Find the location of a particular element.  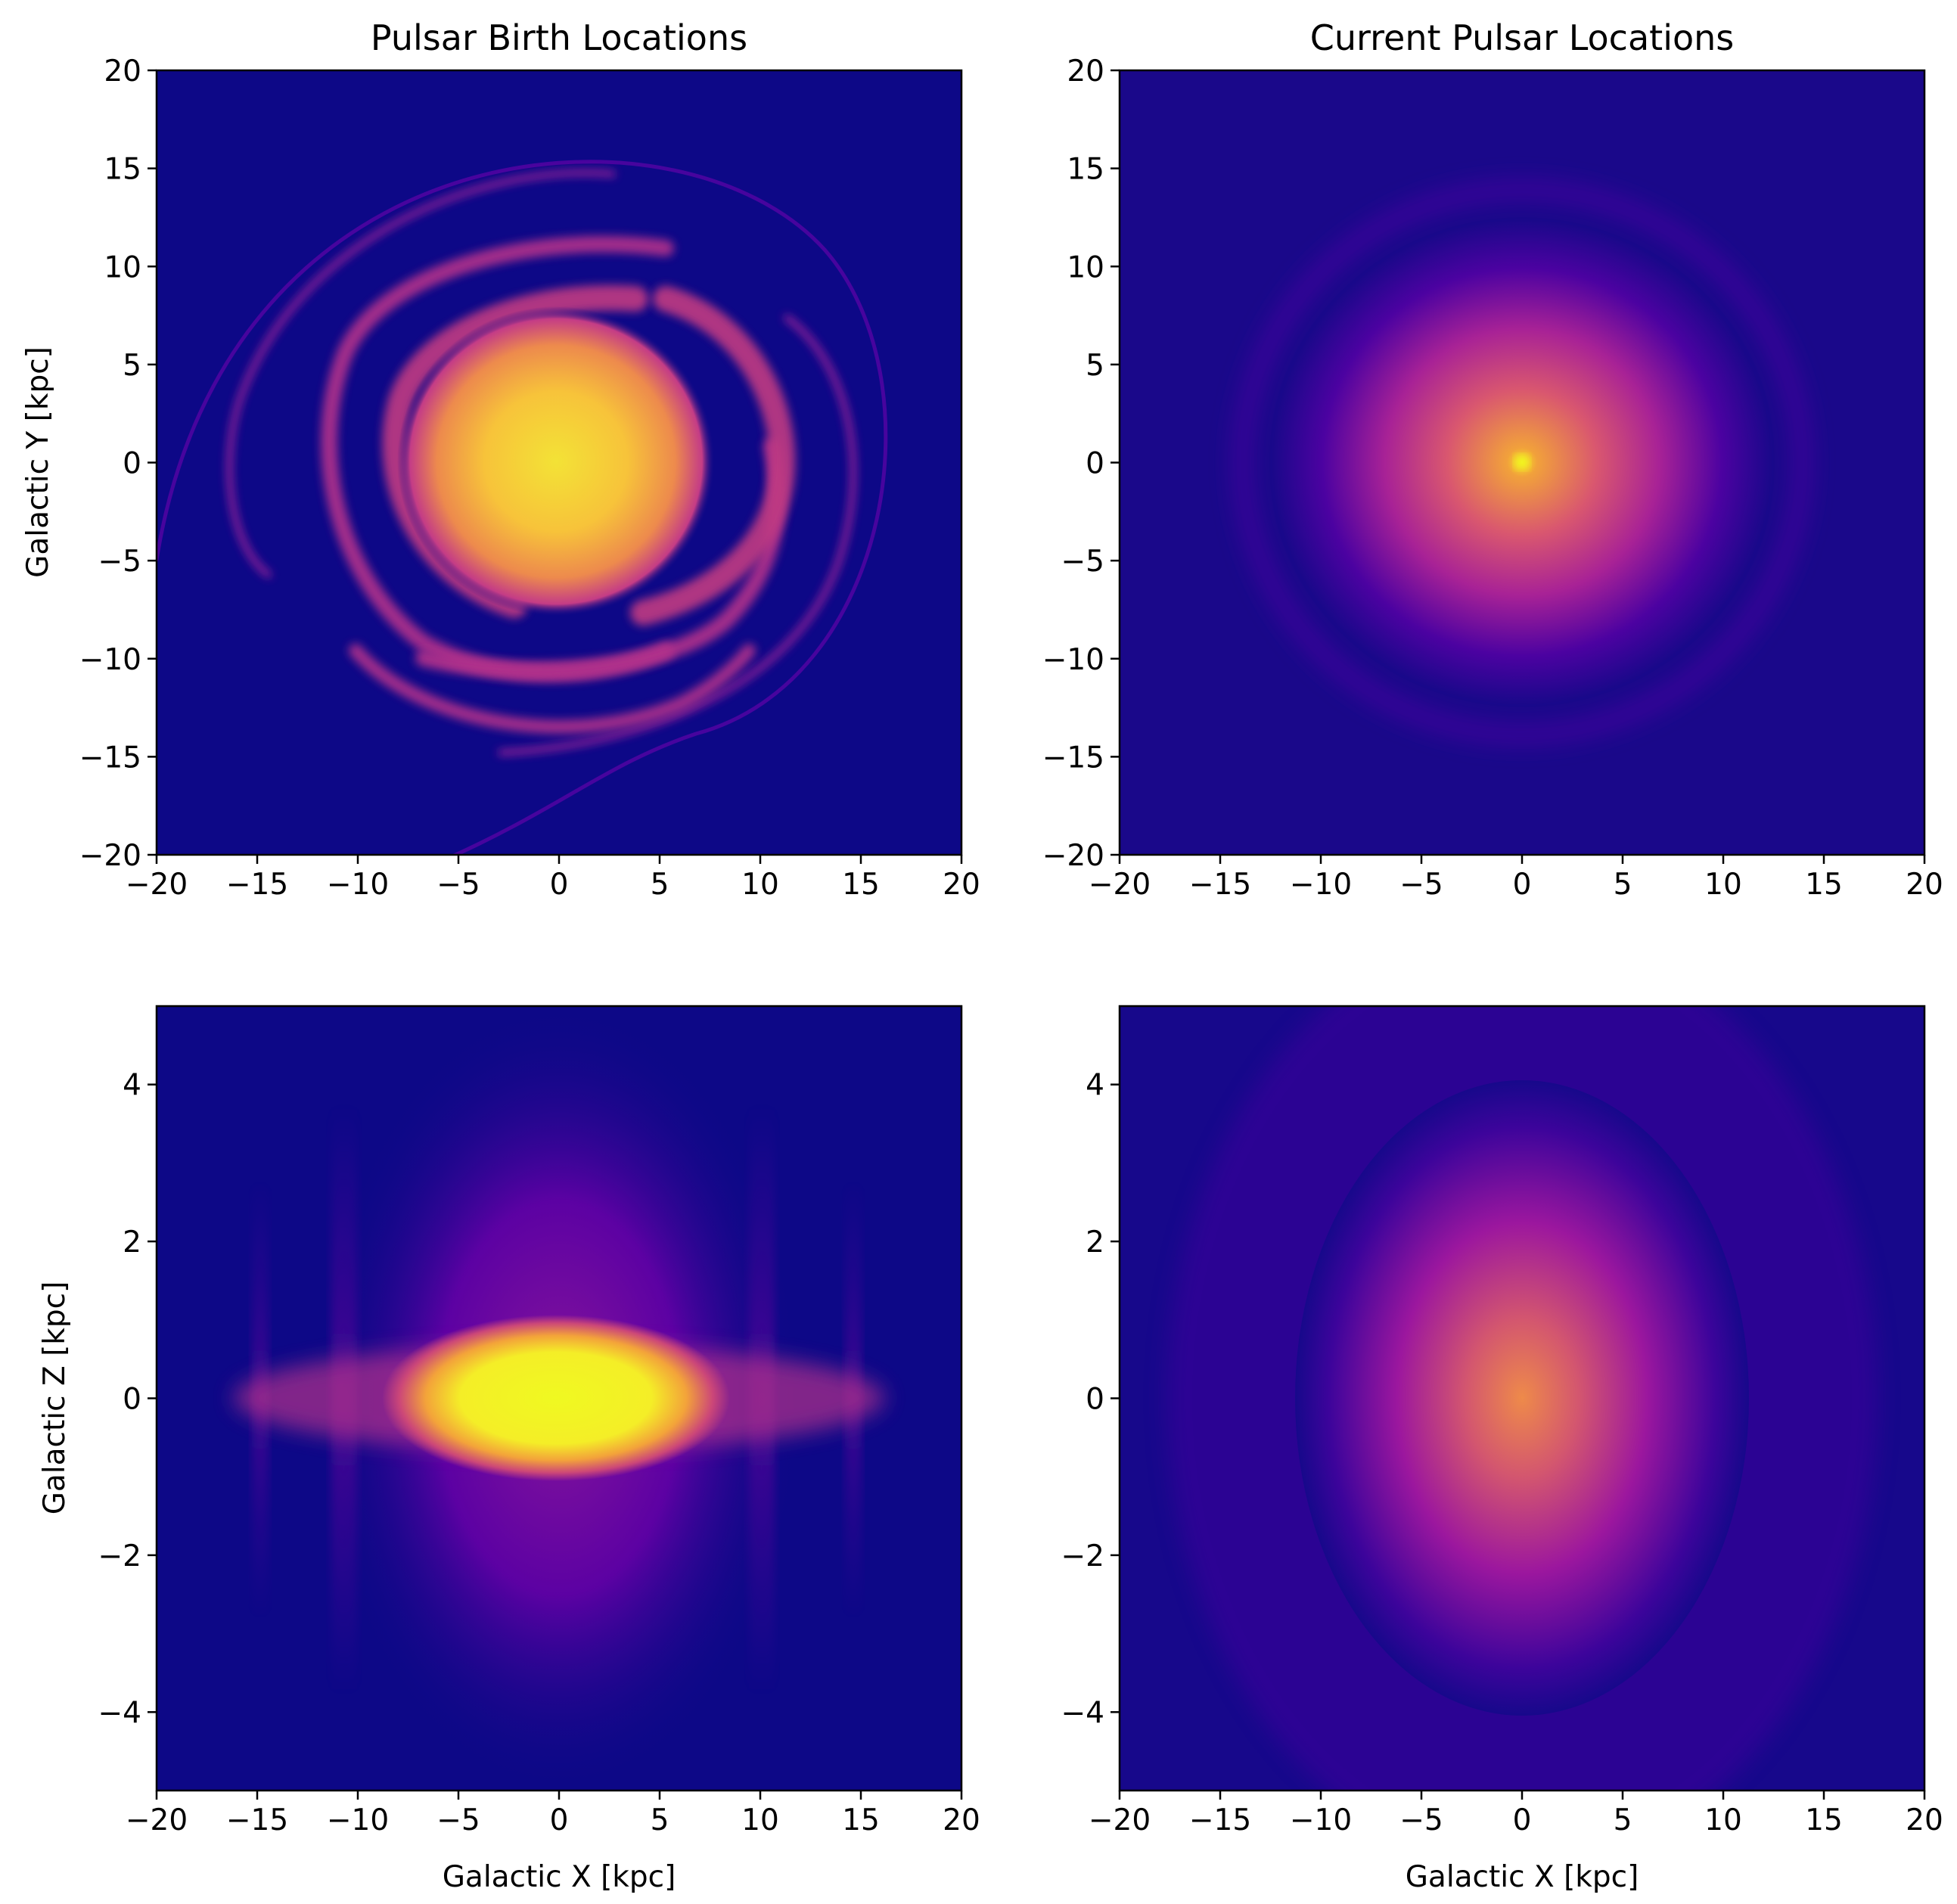

panel-title: Pulsar Birth Locations is located at coordinates (559, 37).